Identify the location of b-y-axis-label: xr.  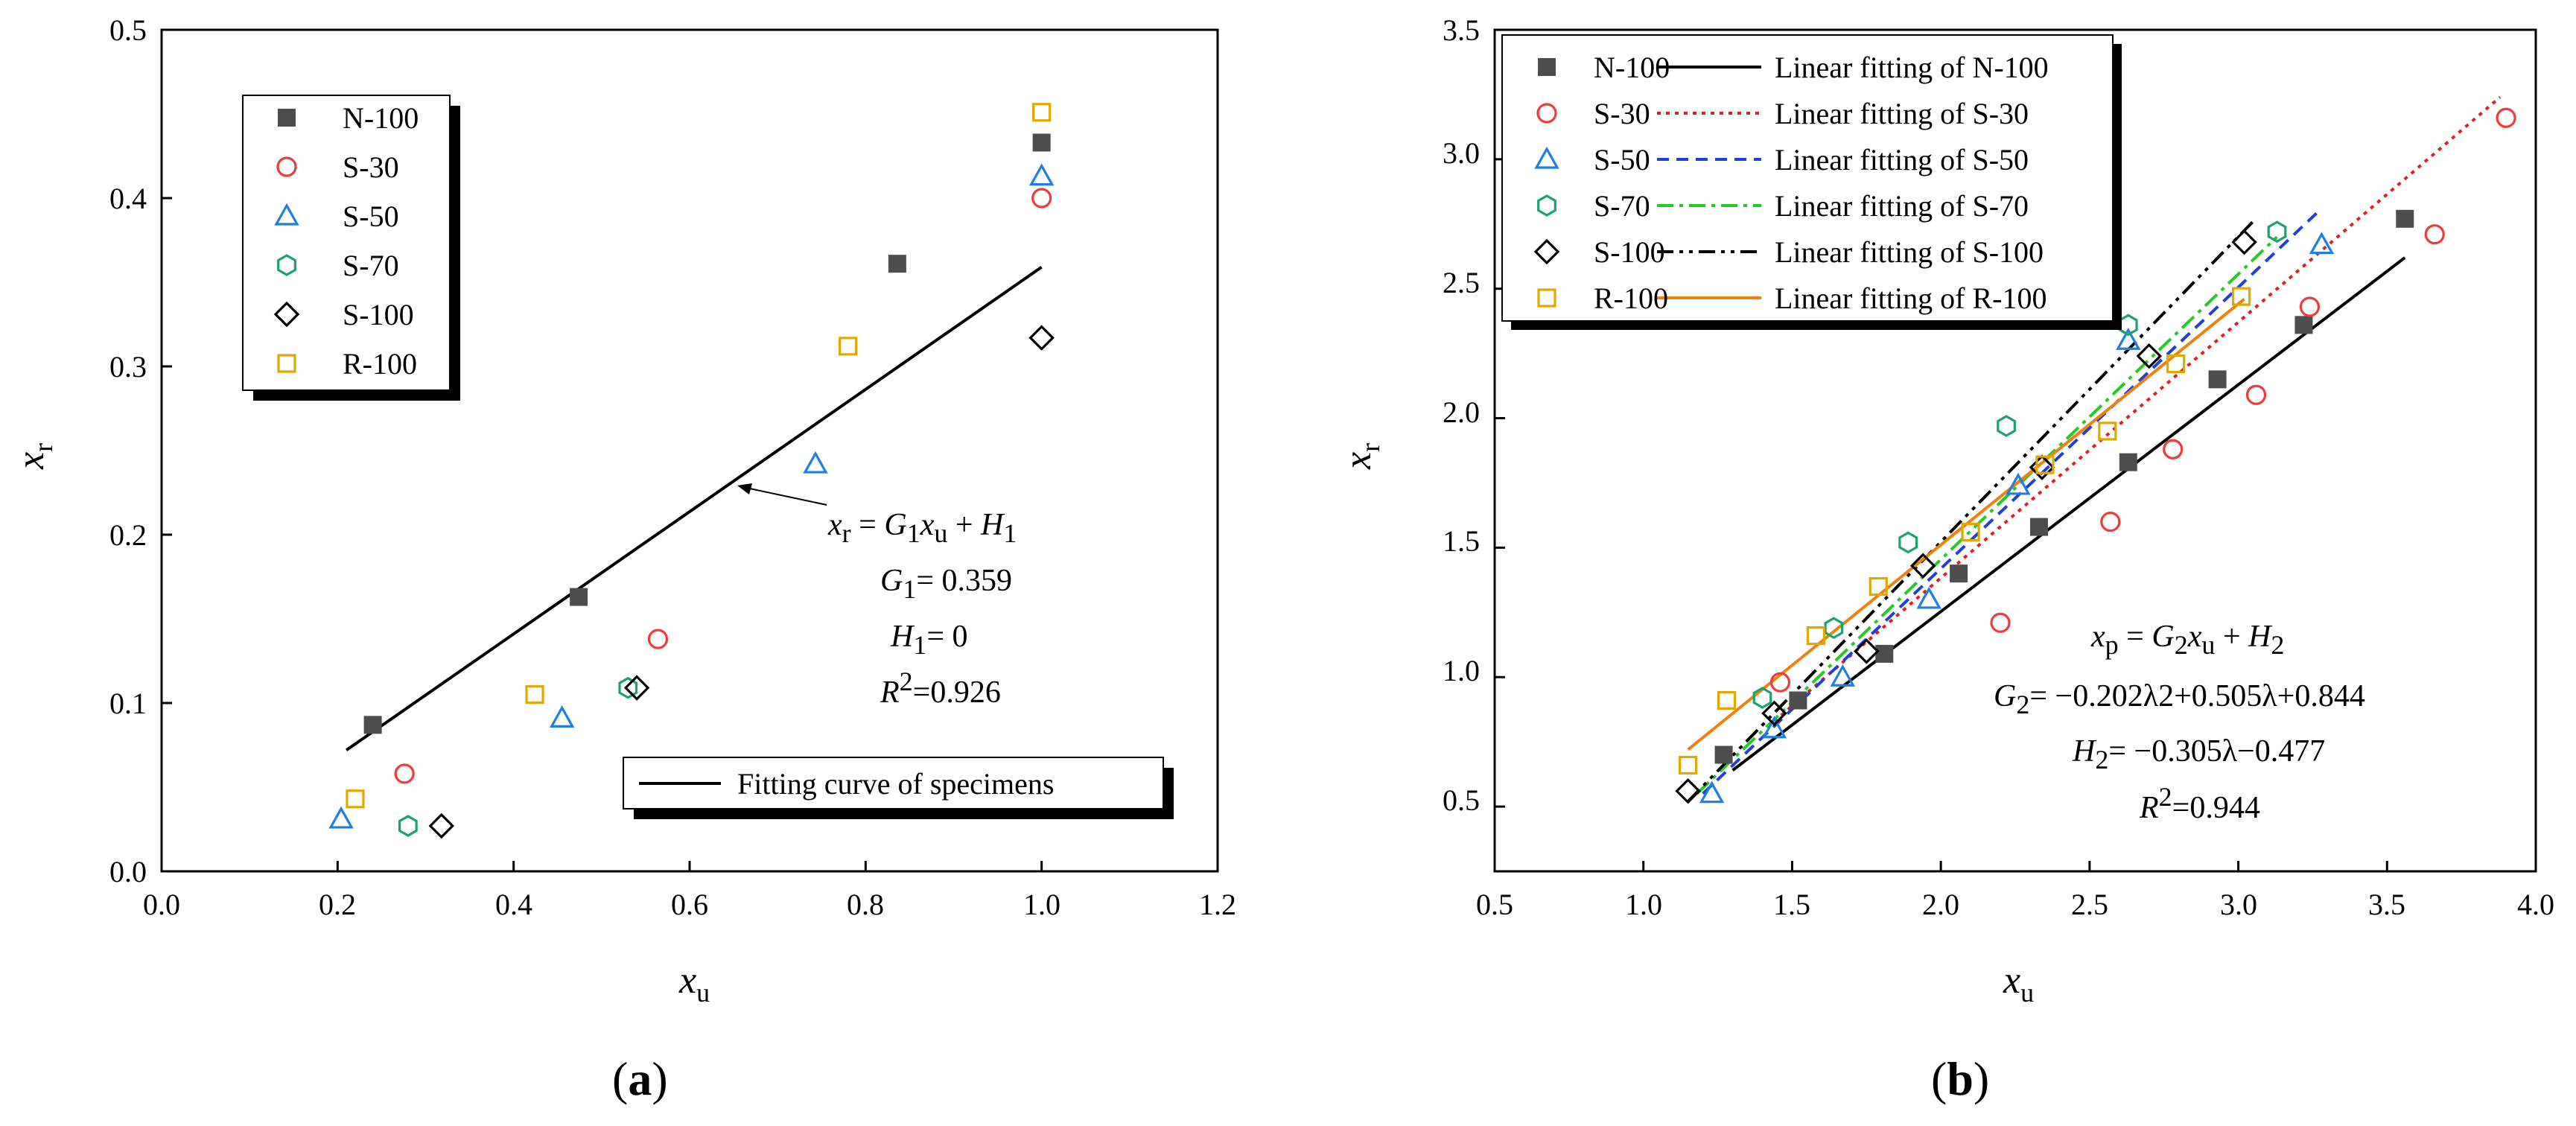
(1361, 456).